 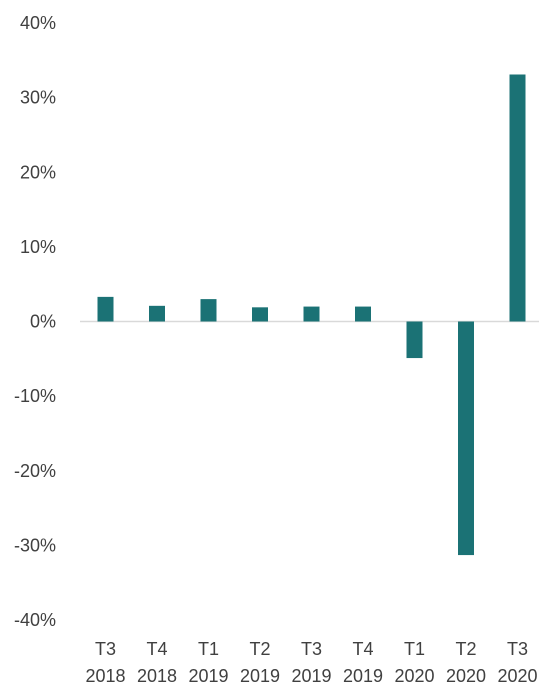 What do you see at coordinates (38, 247) in the screenshot?
I see `y-tick-label: 10%` at bounding box center [38, 247].